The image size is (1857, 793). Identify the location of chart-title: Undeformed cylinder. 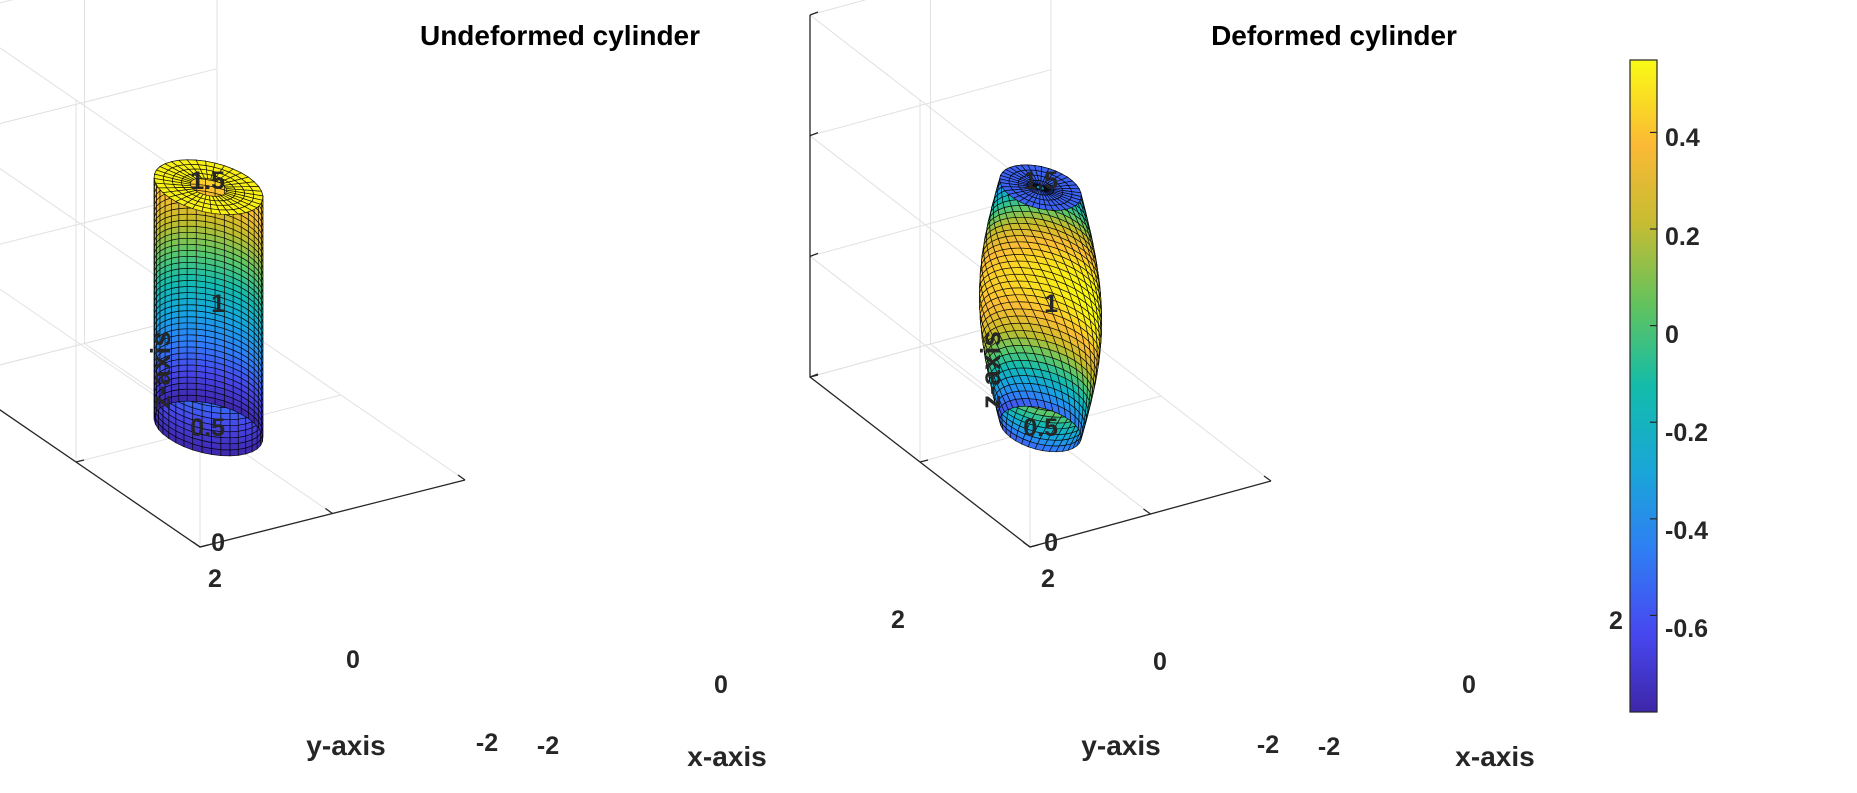
(560, 35).